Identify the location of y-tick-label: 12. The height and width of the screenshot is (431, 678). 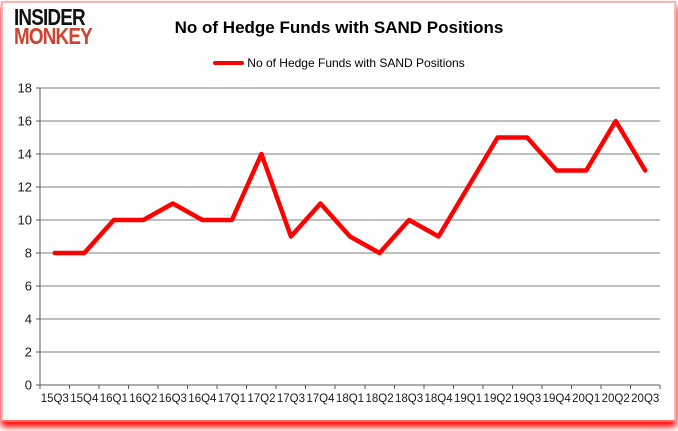
(25, 187).